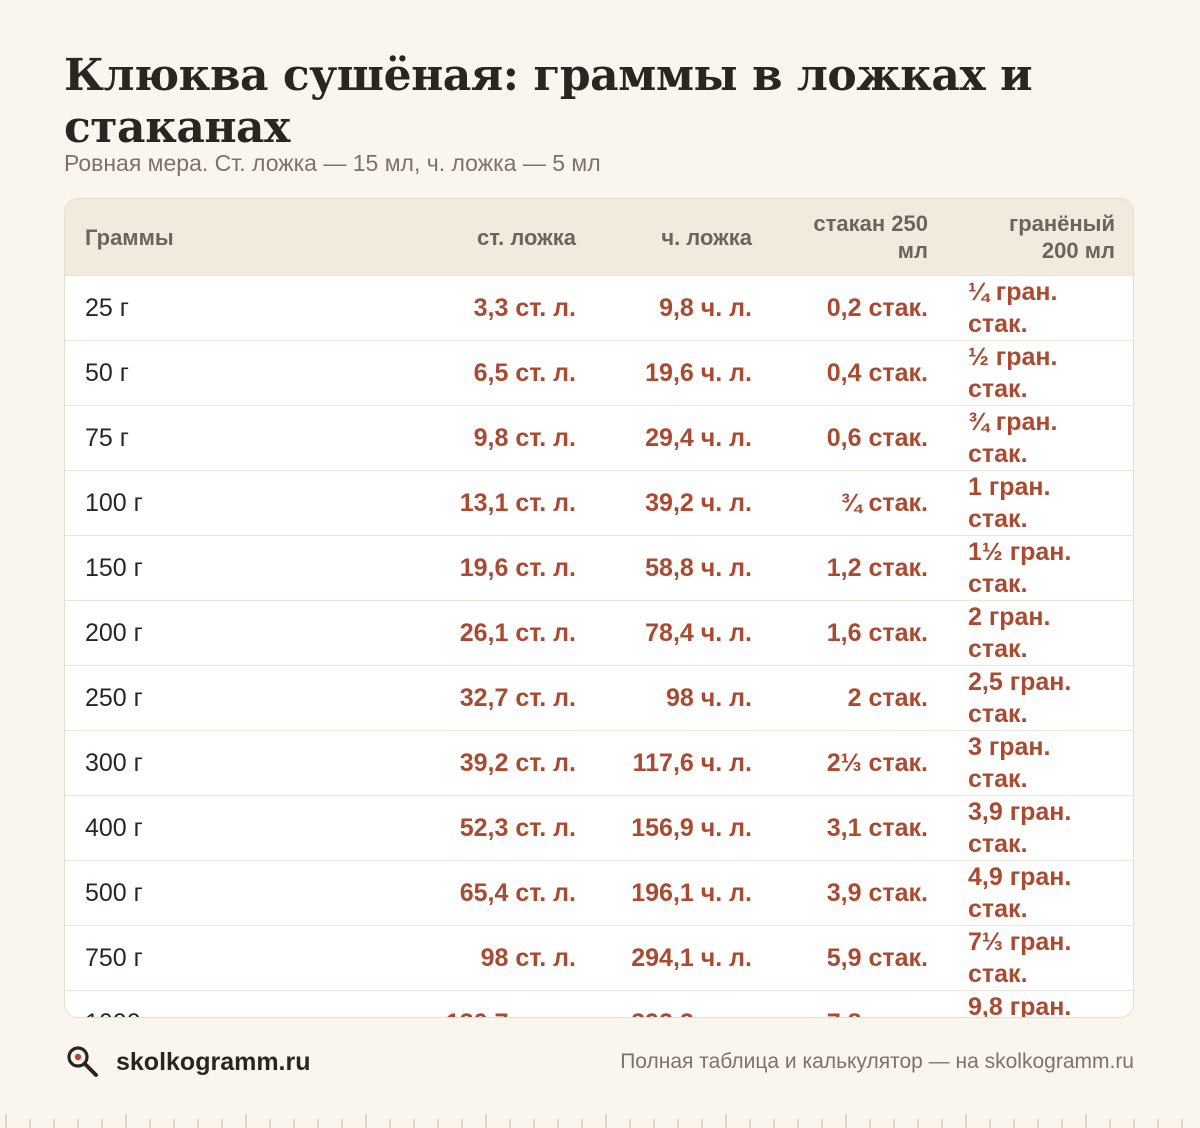 The height and width of the screenshot is (1128, 1200). What do you see at coordinates (684, 503) in the screenshot?
I see `cell-teaspoon: 39,2 ч. л.` at bounding box center [684, 503].